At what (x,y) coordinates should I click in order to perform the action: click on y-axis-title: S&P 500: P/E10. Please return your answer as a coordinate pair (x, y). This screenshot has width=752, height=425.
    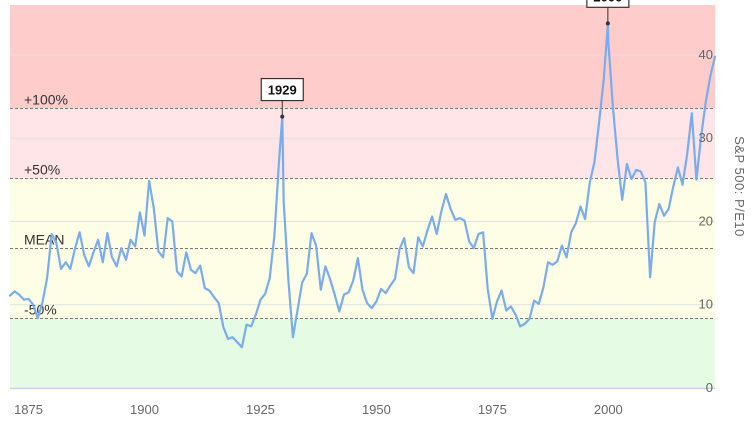
    Looking at the image, I should click on (739, 186).